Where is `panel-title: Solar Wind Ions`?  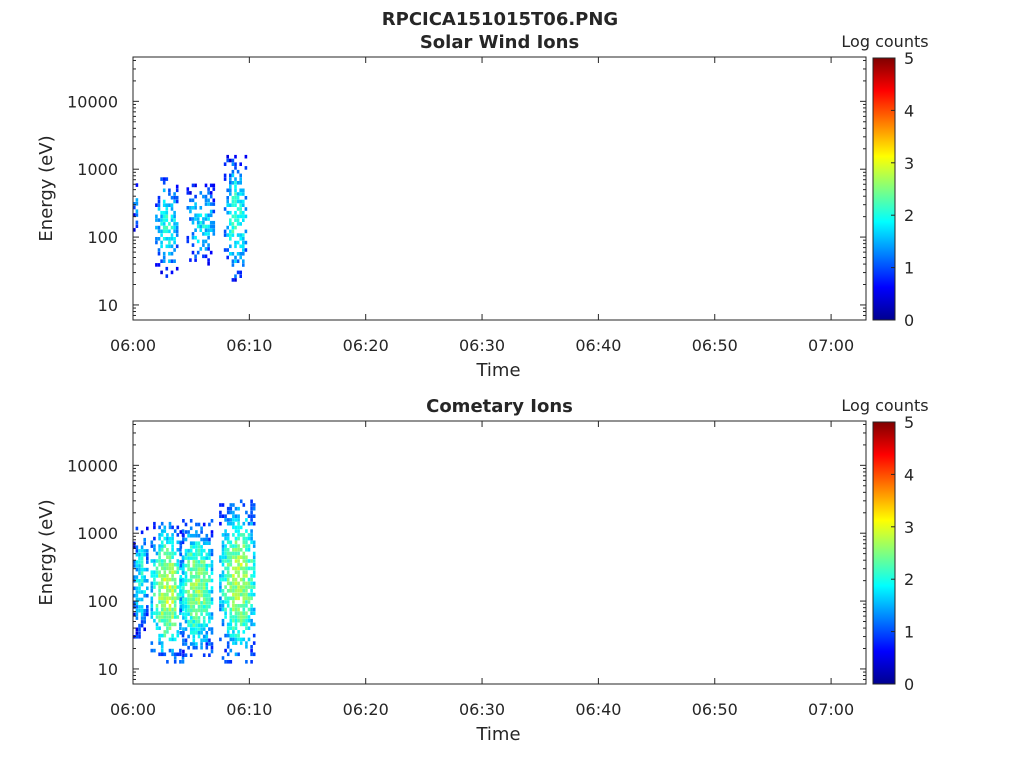 panel-title: Solar Wind Ions is located at coordinates (499, 42).